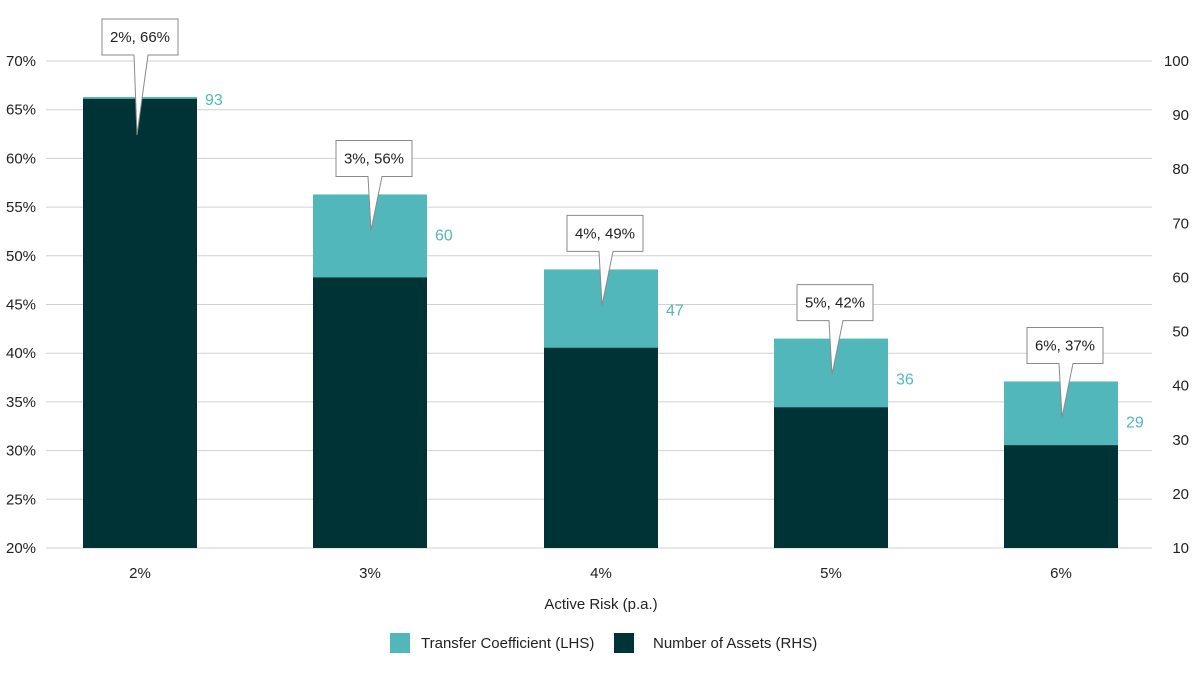 This screenshot has width=1199, height=681. Describe the element at coordinates (21, 256) in the screenshot. I see `left-tick-label: 50%` at that location.